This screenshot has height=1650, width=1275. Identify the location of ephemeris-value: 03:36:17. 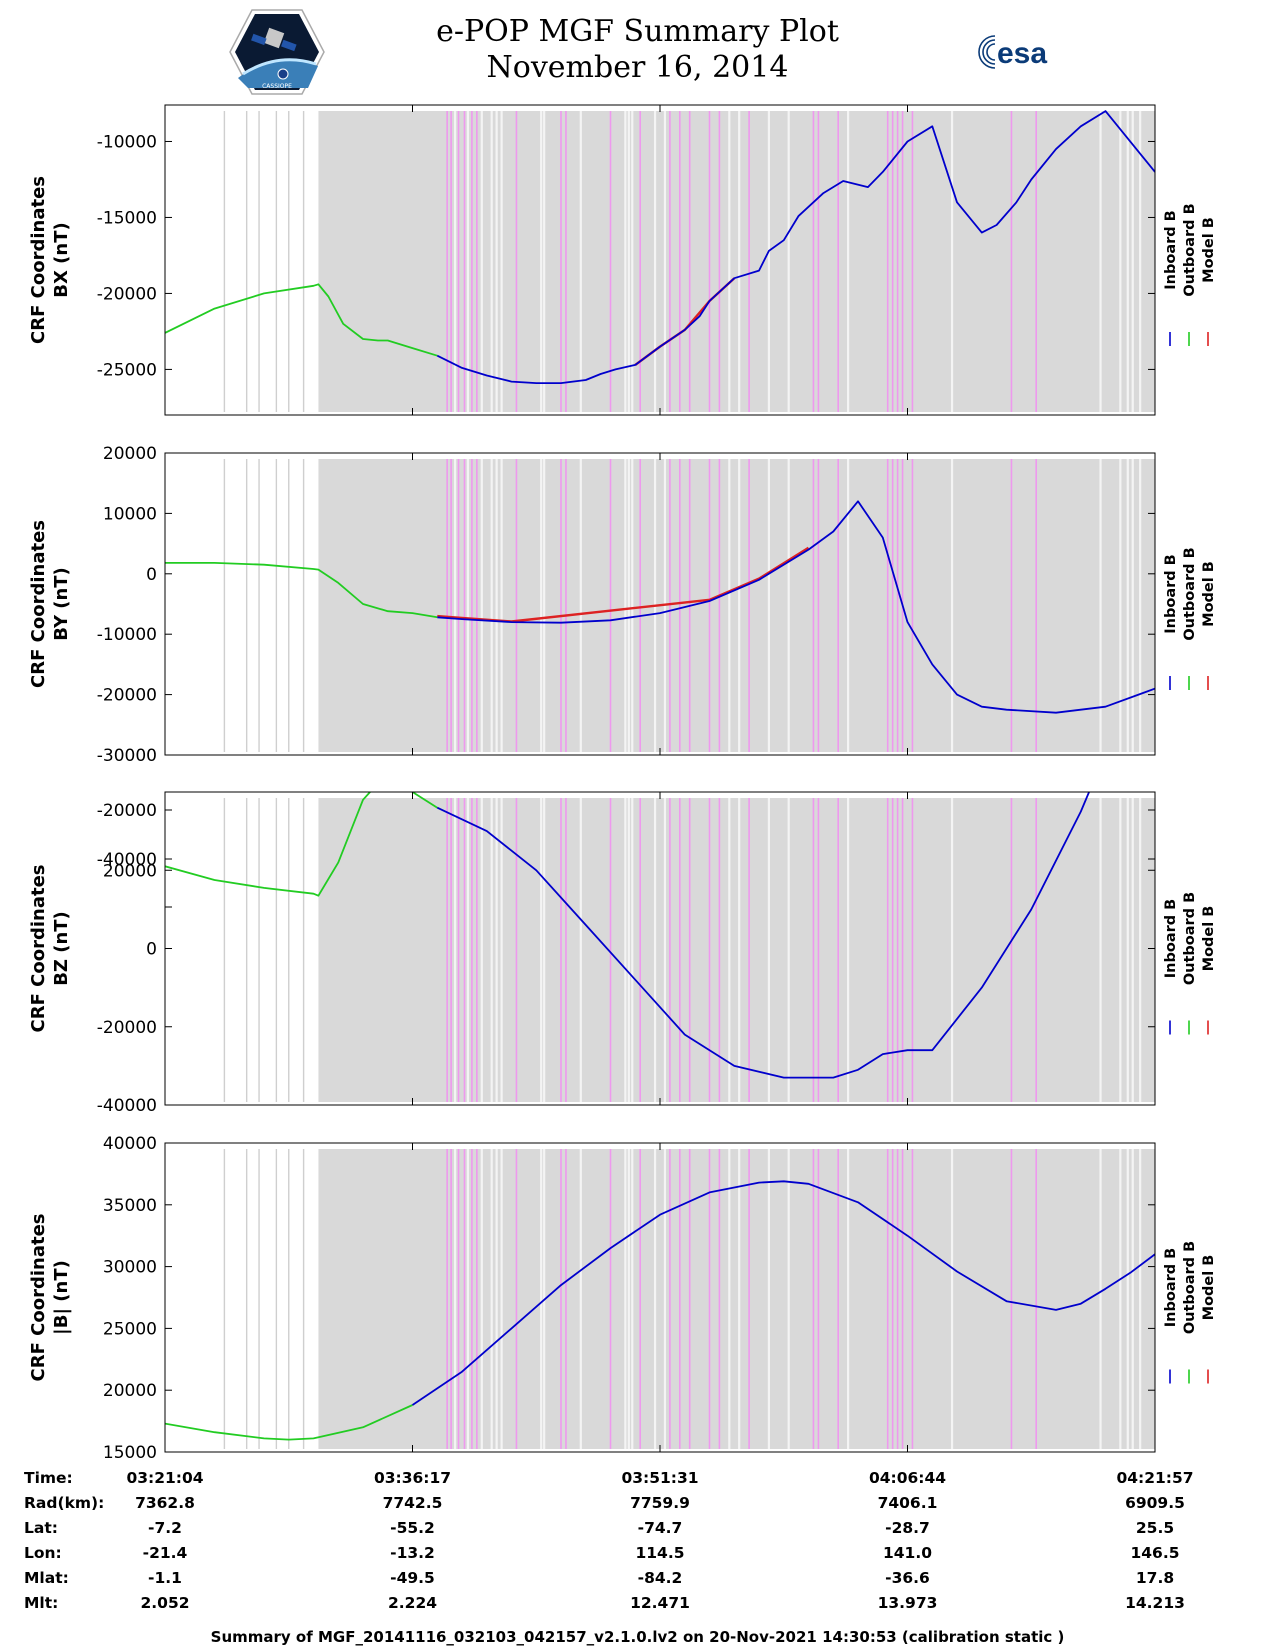
(412, 1478).